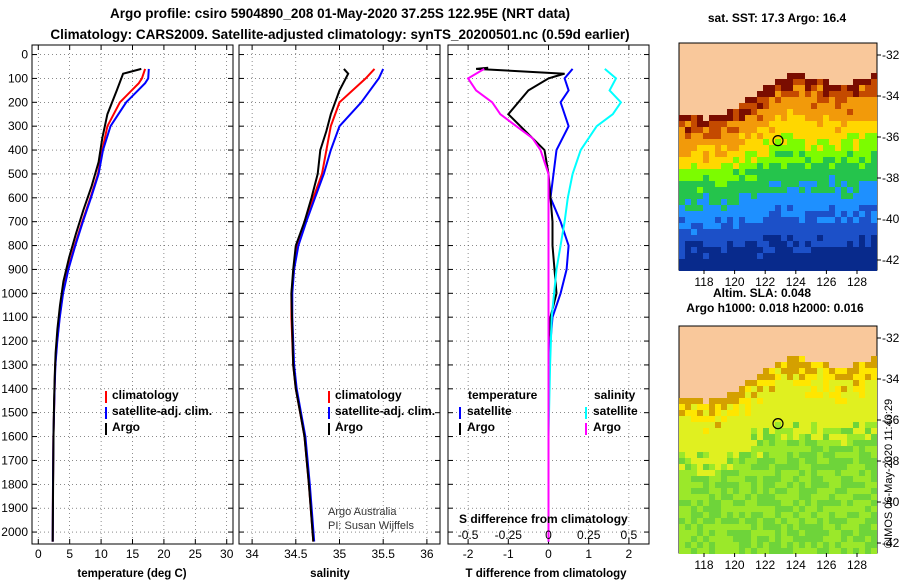  I want to click on depth-tick-label: 2000, so click(14, 532).